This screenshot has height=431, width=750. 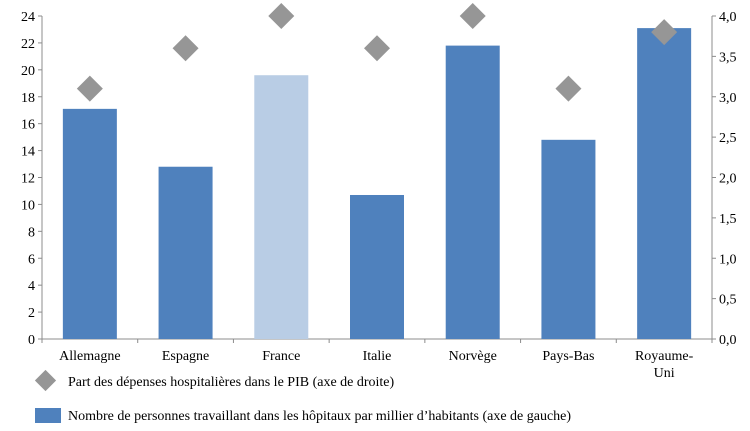 I want to click on category-label: Uni, so click(x=664, y=373).